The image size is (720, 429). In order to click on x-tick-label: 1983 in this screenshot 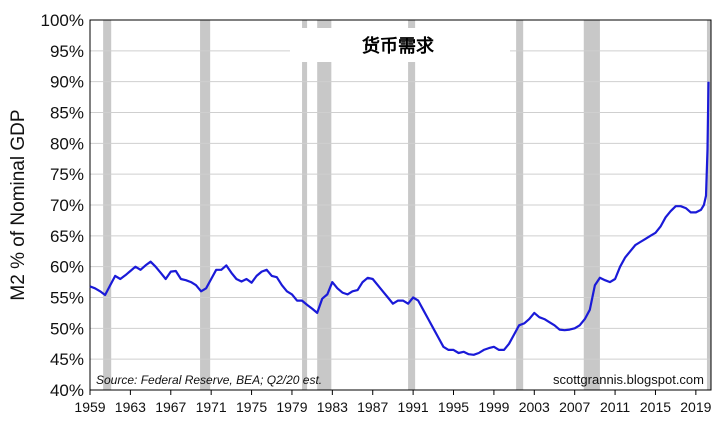, I will do `click(332, 407)`.